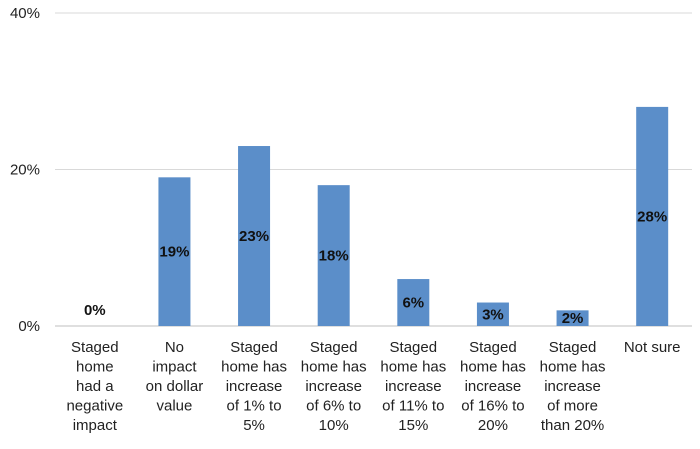 The width and height of the screenshot is (700, 449). What do you see at coordinates (29, 326) in the screenshot?
I see `y-tick-label: 0%` at bounding box center [29, 326].